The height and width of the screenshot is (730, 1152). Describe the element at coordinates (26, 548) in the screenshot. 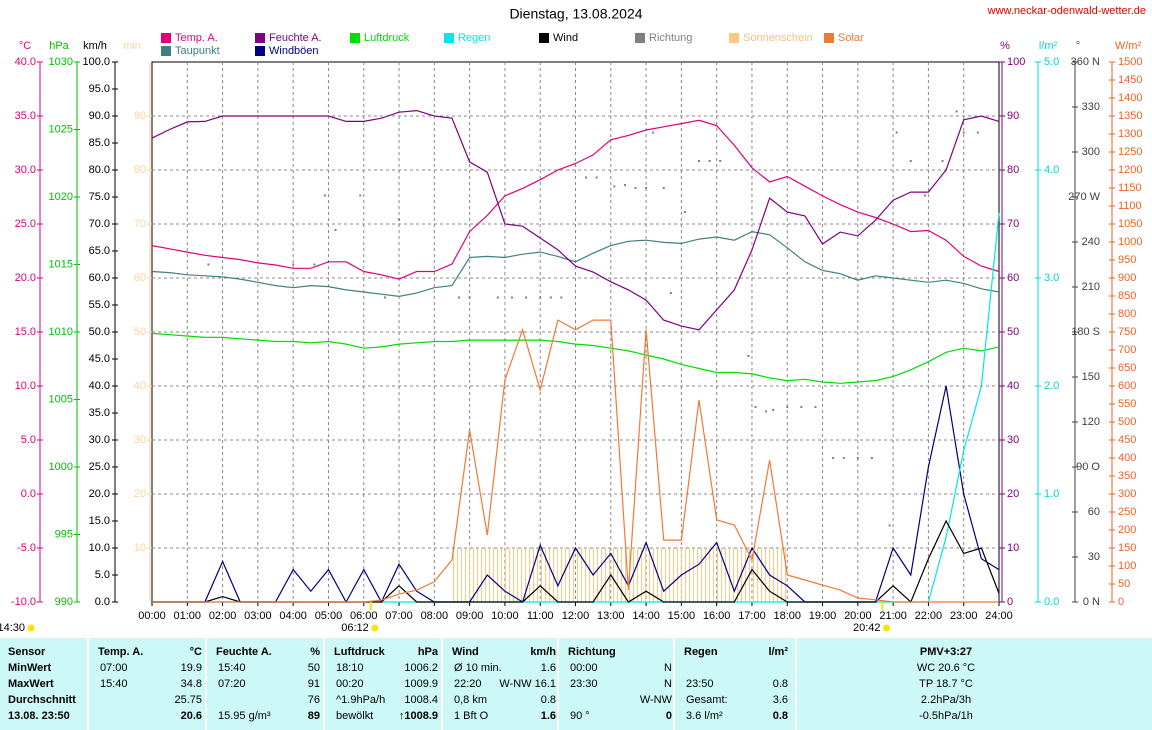

I see `y-tick-label: -5.0` at that location.